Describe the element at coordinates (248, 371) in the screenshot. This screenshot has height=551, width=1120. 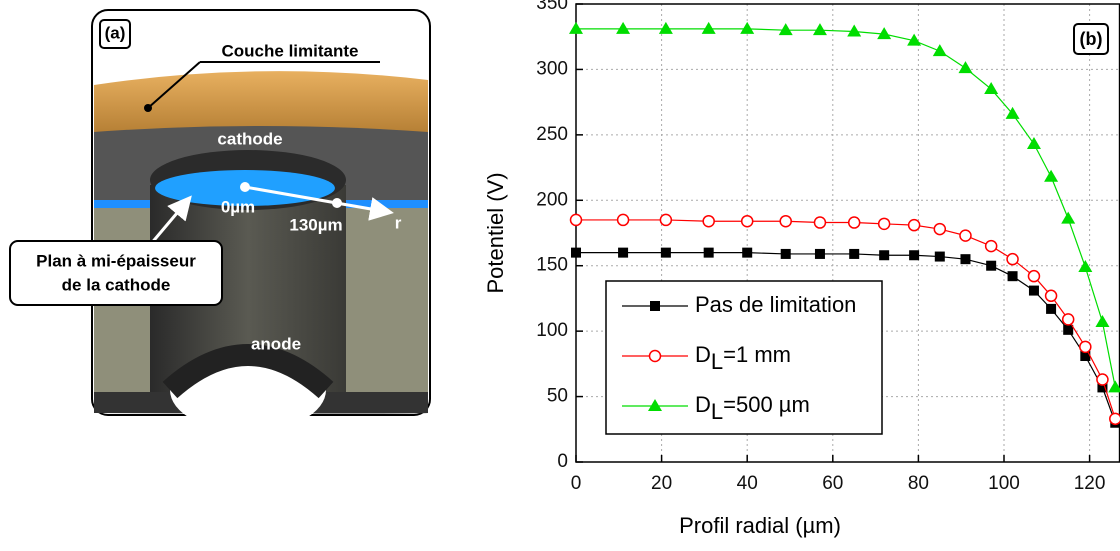
I see `anode-ring` at that location.